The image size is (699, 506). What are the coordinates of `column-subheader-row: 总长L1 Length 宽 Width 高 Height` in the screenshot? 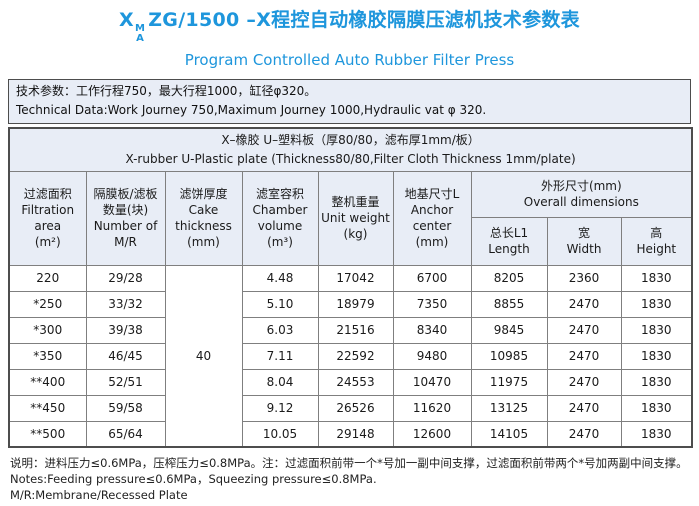 It's located at (351, 241).